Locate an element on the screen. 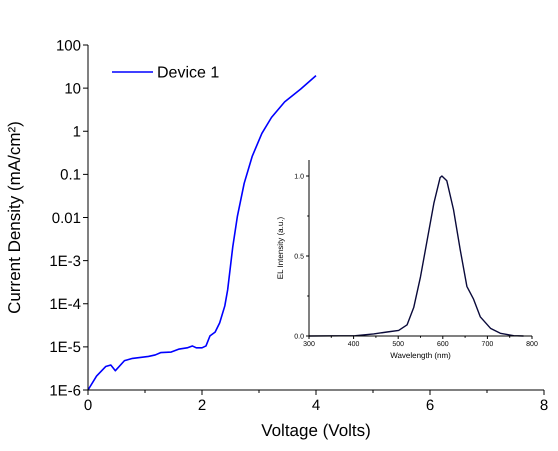  x-axis-title: Wavelength (nm) is located at coordinates (421, 355).